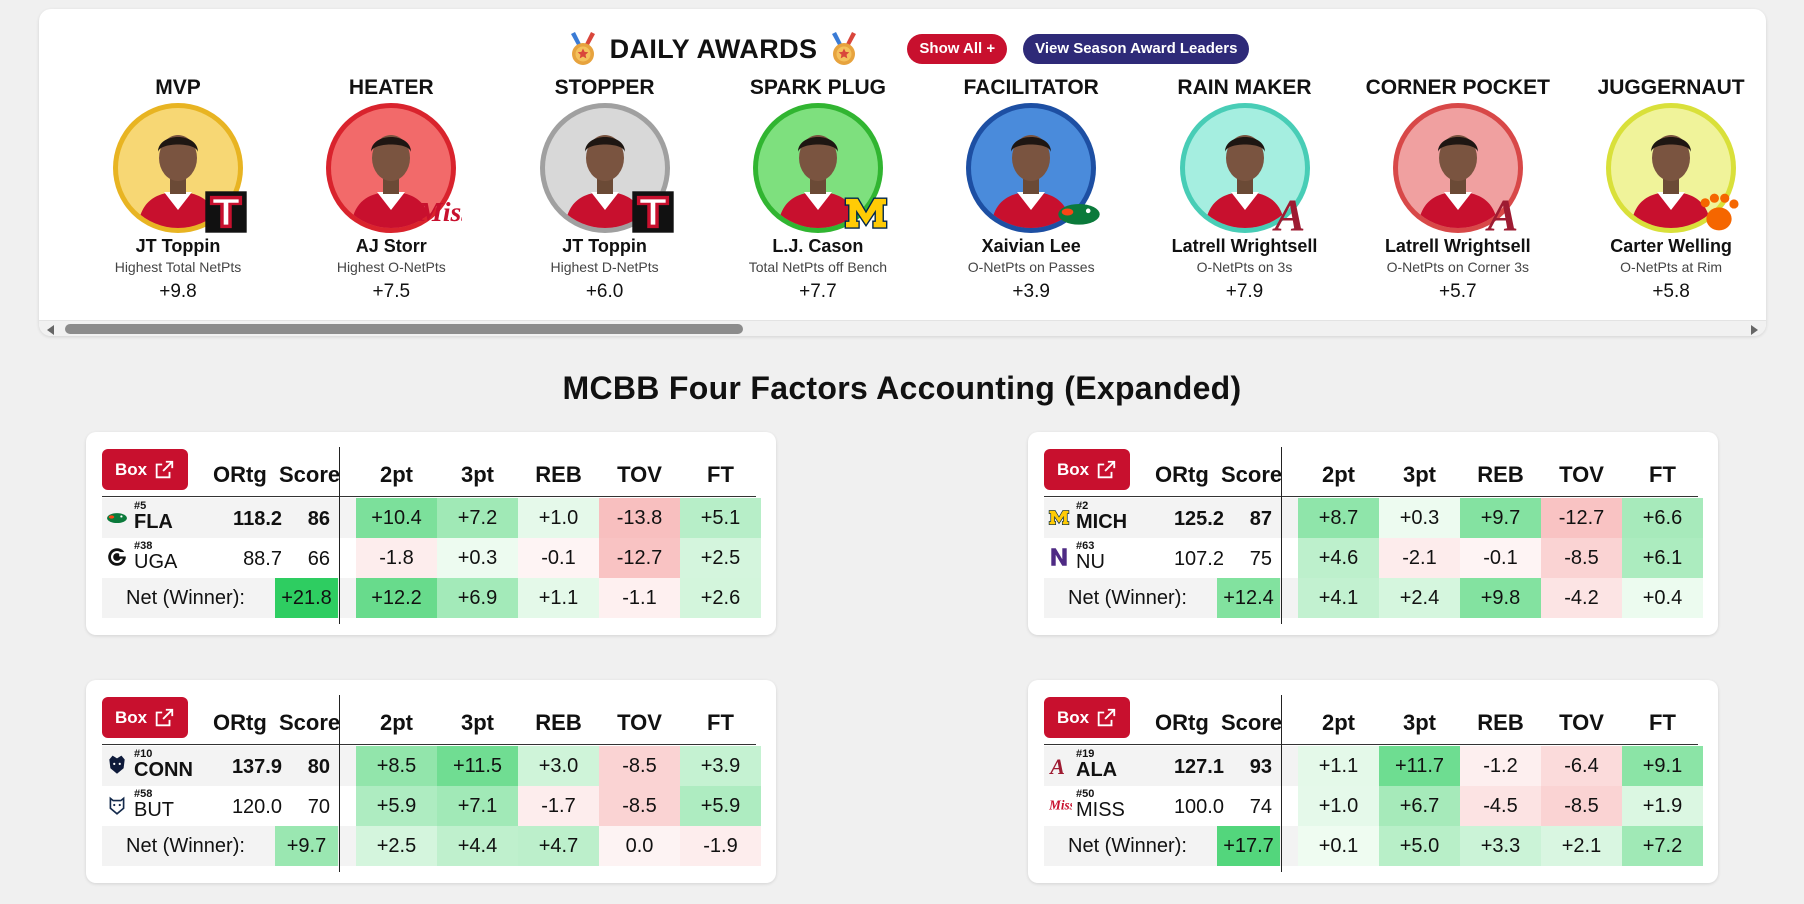 This screenshot has width=1804, height=904. What do you see at coordinates (902, 328) in the screenshot?
I see `awards-scrollbar` at bounding box center [902, 328].